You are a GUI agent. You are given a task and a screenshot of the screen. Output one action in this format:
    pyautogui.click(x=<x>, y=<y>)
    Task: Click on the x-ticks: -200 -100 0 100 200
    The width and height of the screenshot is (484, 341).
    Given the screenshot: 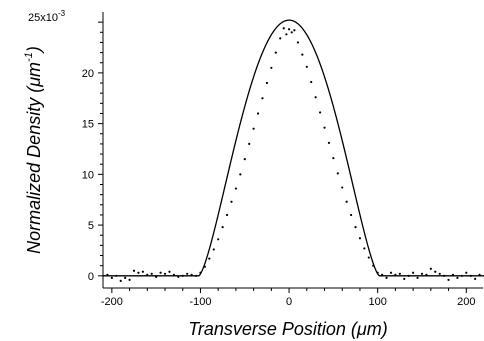 What is the action you would take?
    pyautogui.click(x=288, y=298)
    